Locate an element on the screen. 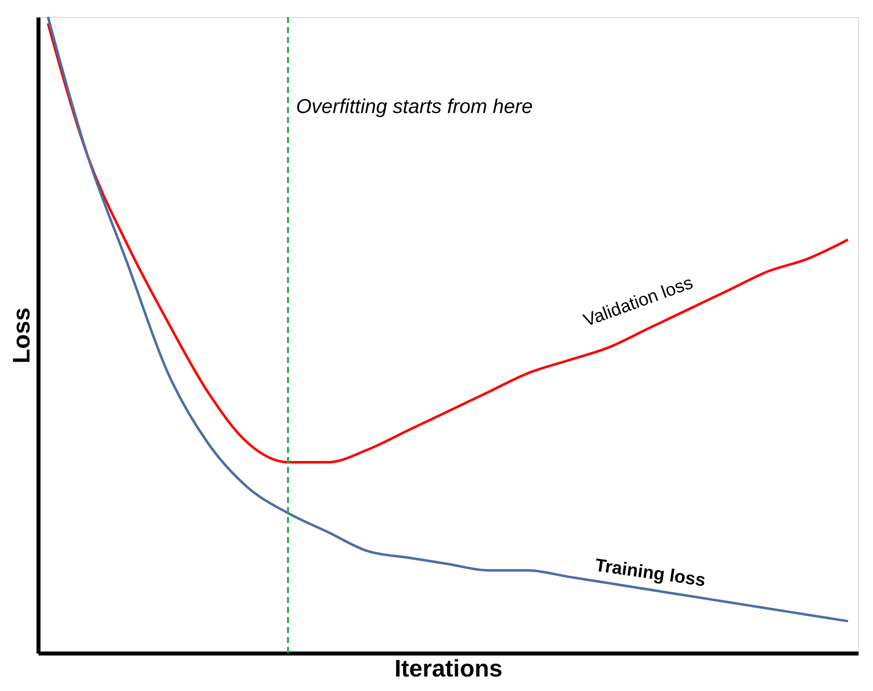  x-axis-title: Iterations is located at coordinates (448, 669).